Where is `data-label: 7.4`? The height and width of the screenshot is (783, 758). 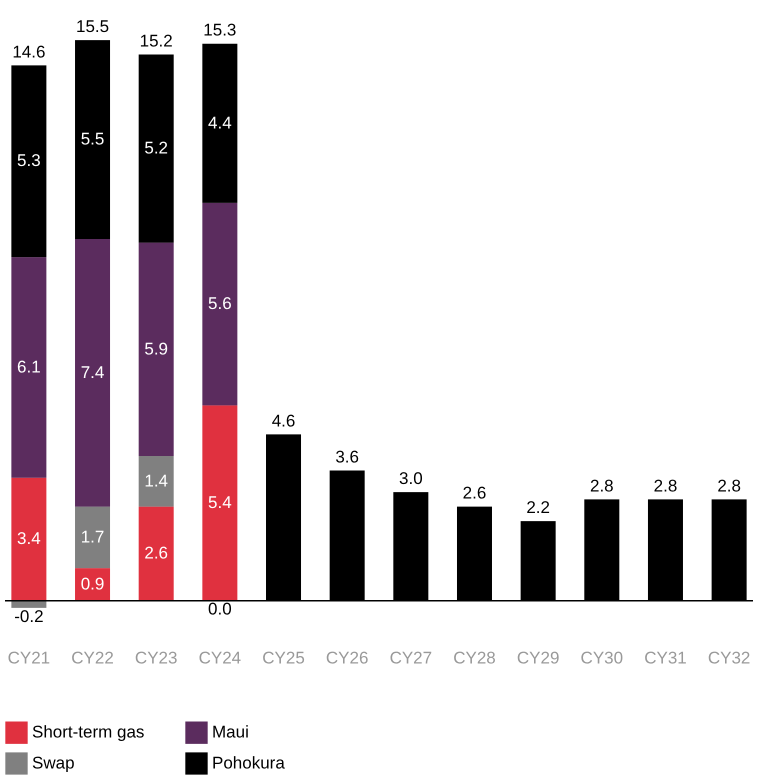
data-label: 7.4 is located at coordinates (92, 372).